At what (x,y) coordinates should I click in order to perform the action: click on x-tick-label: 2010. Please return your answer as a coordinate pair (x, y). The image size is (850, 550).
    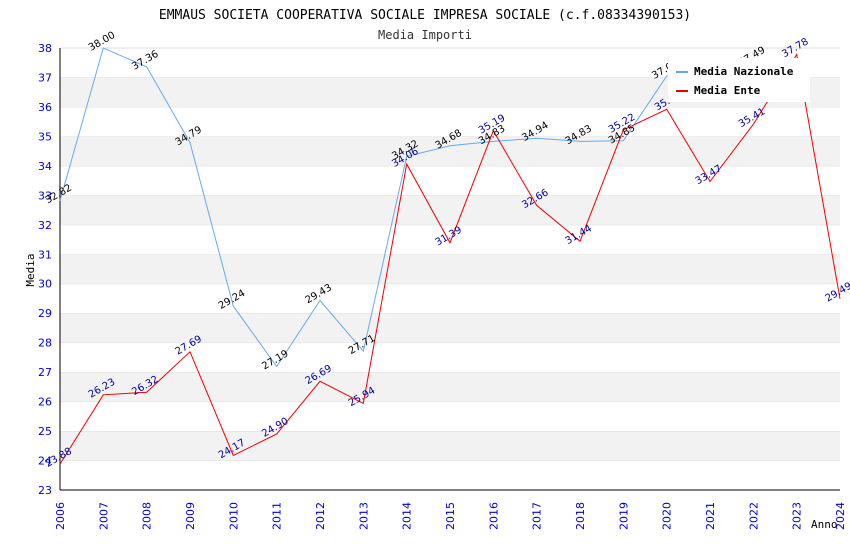
    Looking at the image, I should click on (233, 516).